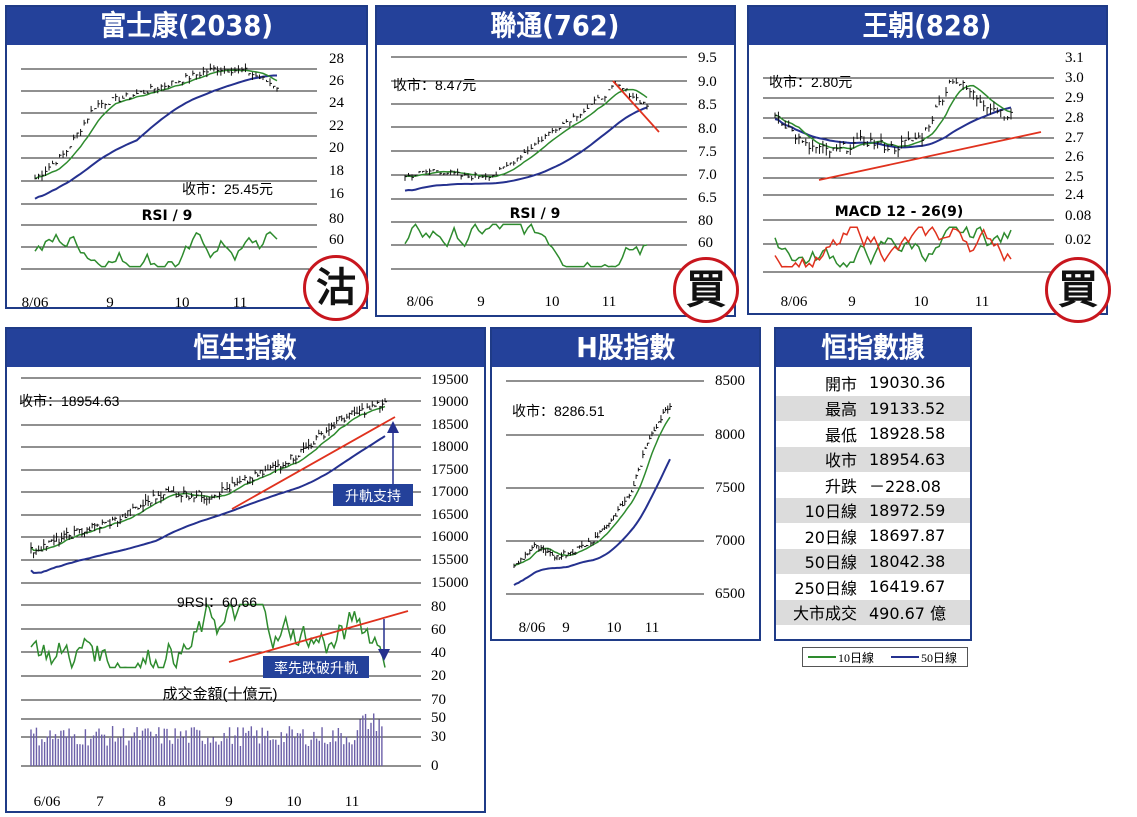  What do you see at coordinates (450, 470) in the screenshot?
I see `hsi-ytick: 17500` at bounding box center [450, 470].